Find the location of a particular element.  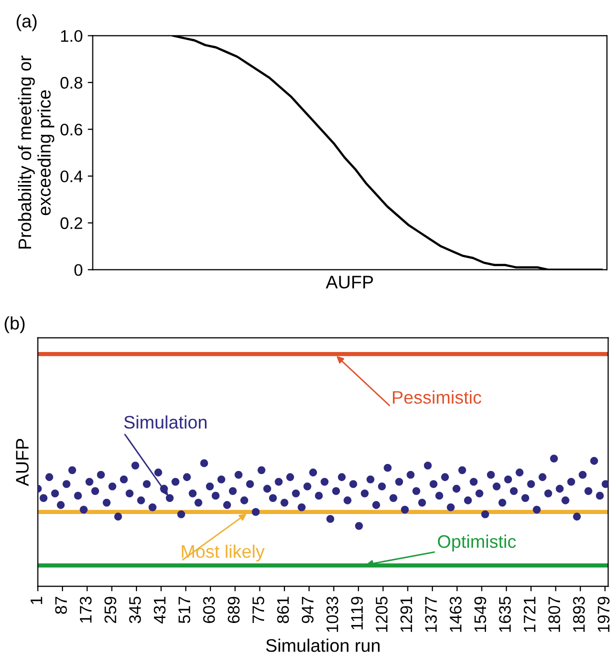

x-tick-label: 775 is located at coordinates (258, 609).